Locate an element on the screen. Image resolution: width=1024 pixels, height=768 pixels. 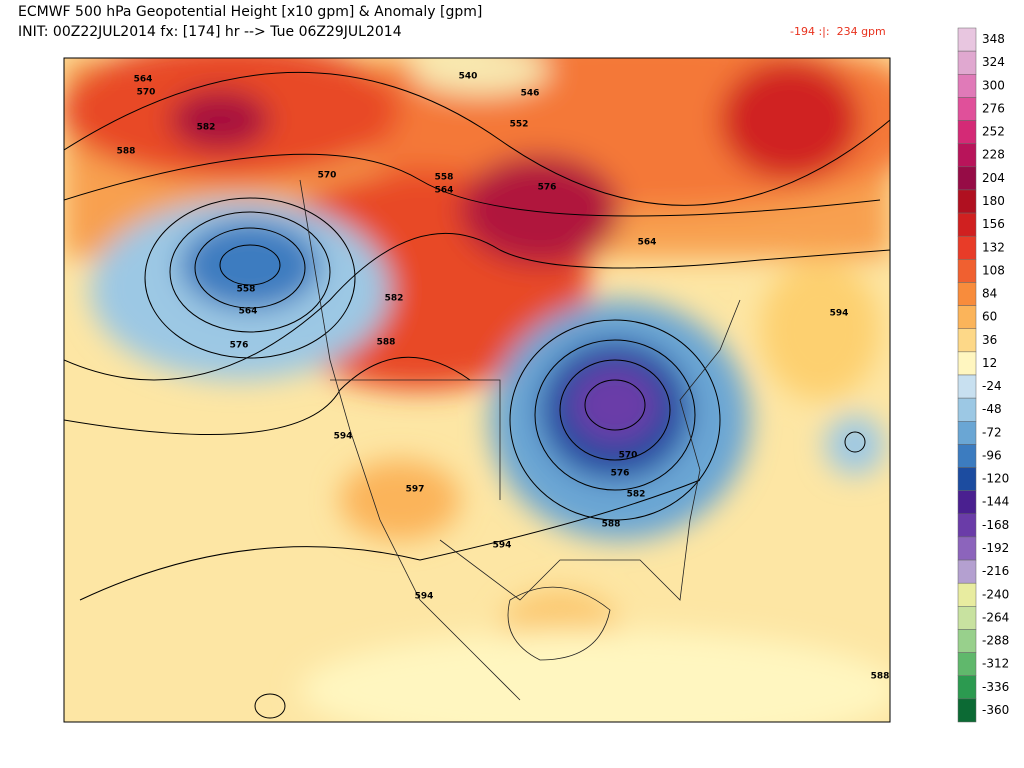
contour-label: 540 is located at coordinates (468, 77).